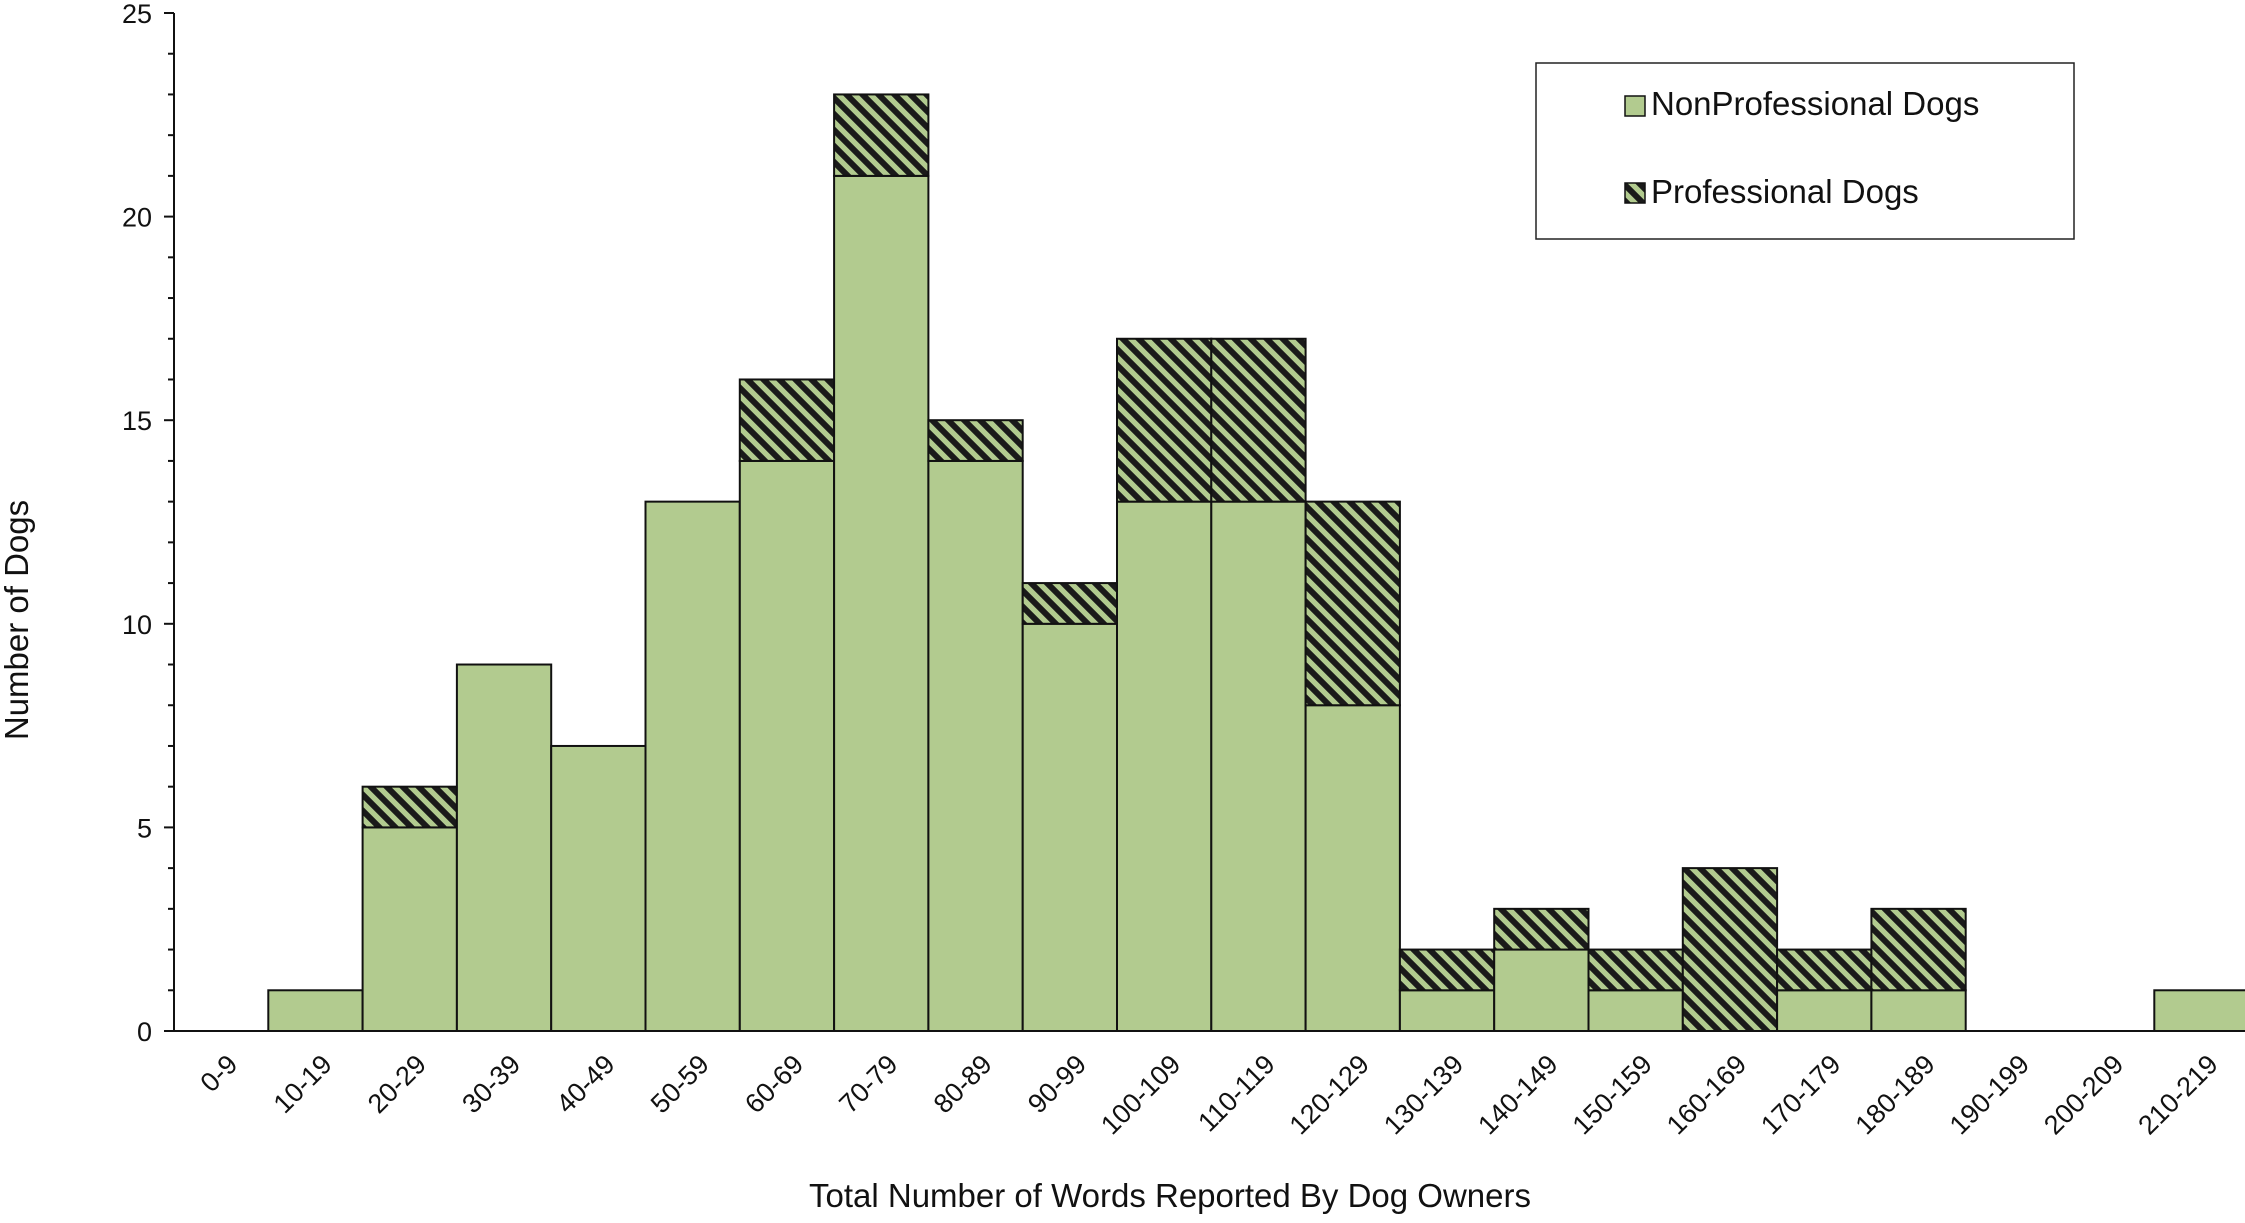  I want to click on x-tick-label: 140-149, so click(1517, 1094).